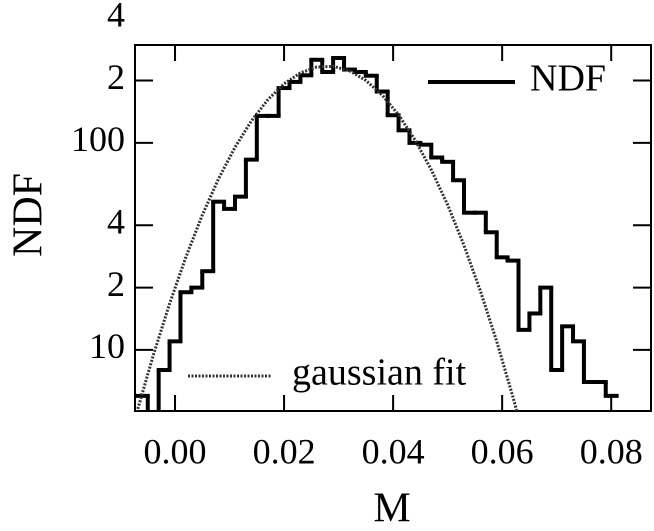 The height and width of the screenshot is (531, 654). What do you see at coordinates (611, 451) in the screenshot?
I see `x-tick-label: 0.08` at bounding box center [611, 451].